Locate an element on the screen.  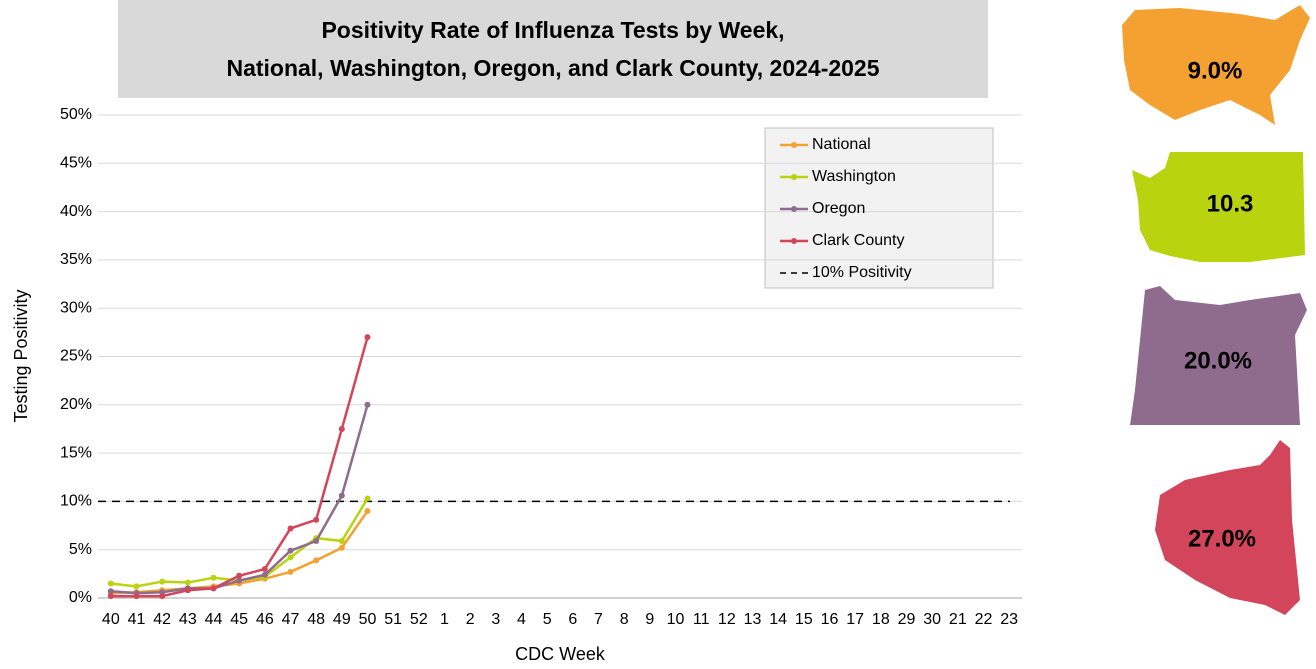
y-tick-label: 25% is located at coordinates (76, 356).